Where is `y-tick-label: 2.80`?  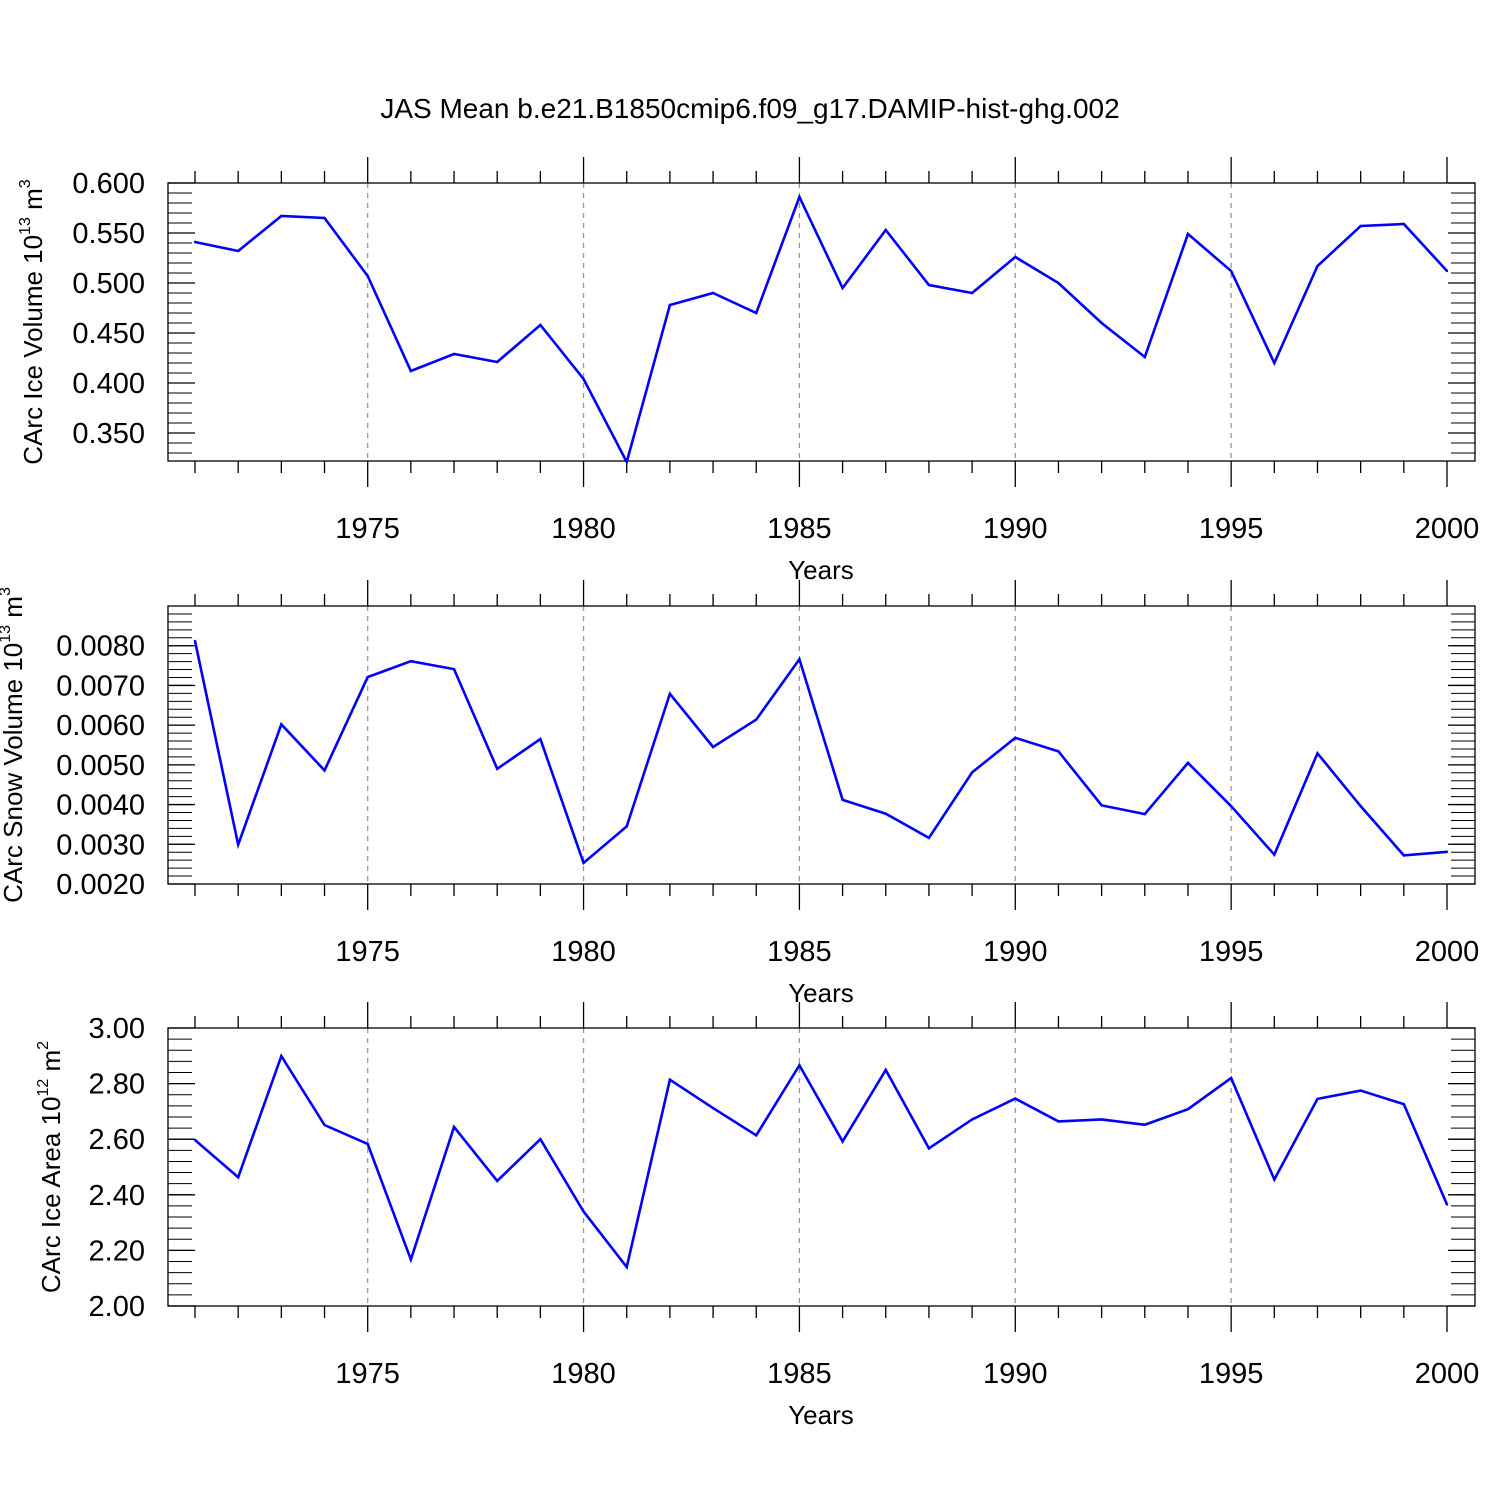 y-tick-label: 2.80 is located at coordinates (117, 1085).